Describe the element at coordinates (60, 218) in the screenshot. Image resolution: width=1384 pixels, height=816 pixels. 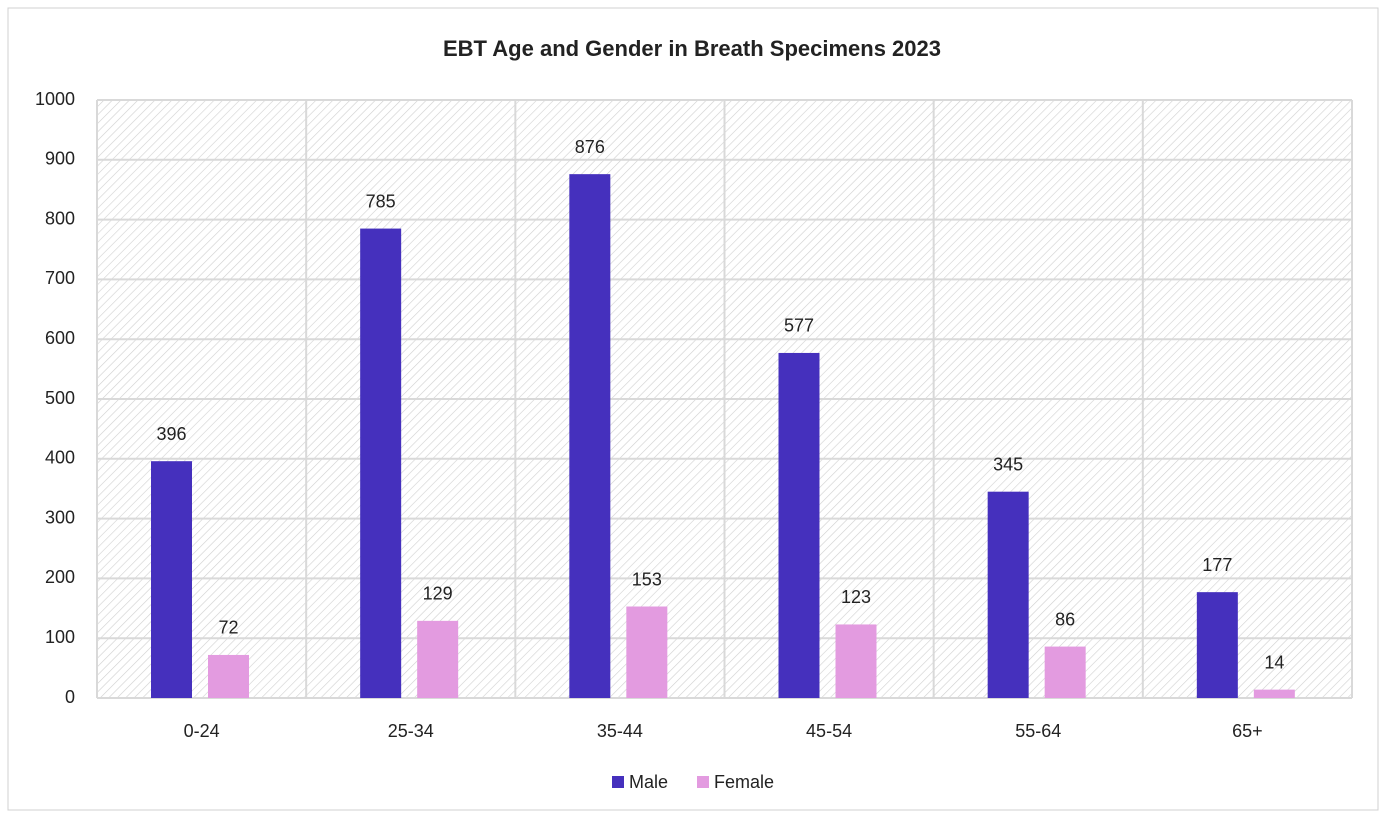
I see `y-tick-label: 800` at that location.